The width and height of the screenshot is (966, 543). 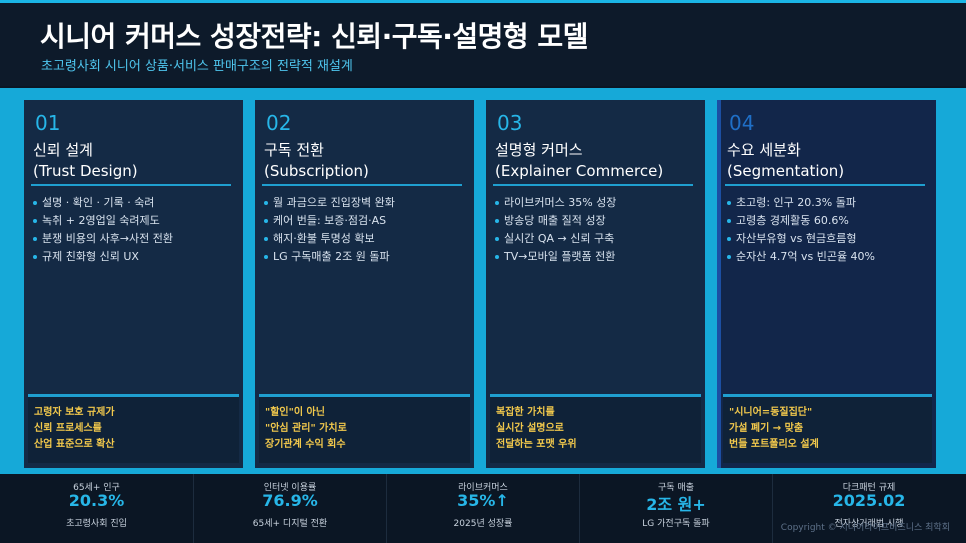 What do you see at coordinates (539, 150) in the screenshot?
I see `card-title-ko: 설명형 커머스` at bounding box center [539, 150].